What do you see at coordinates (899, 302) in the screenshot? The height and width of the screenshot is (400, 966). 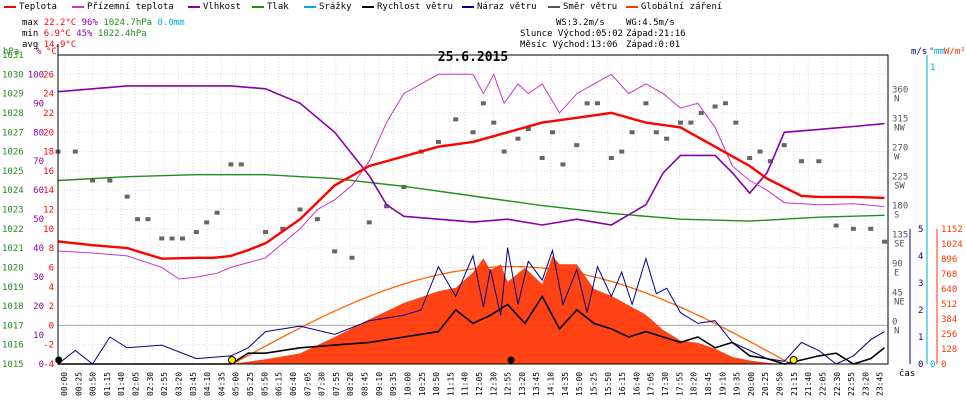 I see `y-tick-dir-label: NE` at bounding box center [899, 302].